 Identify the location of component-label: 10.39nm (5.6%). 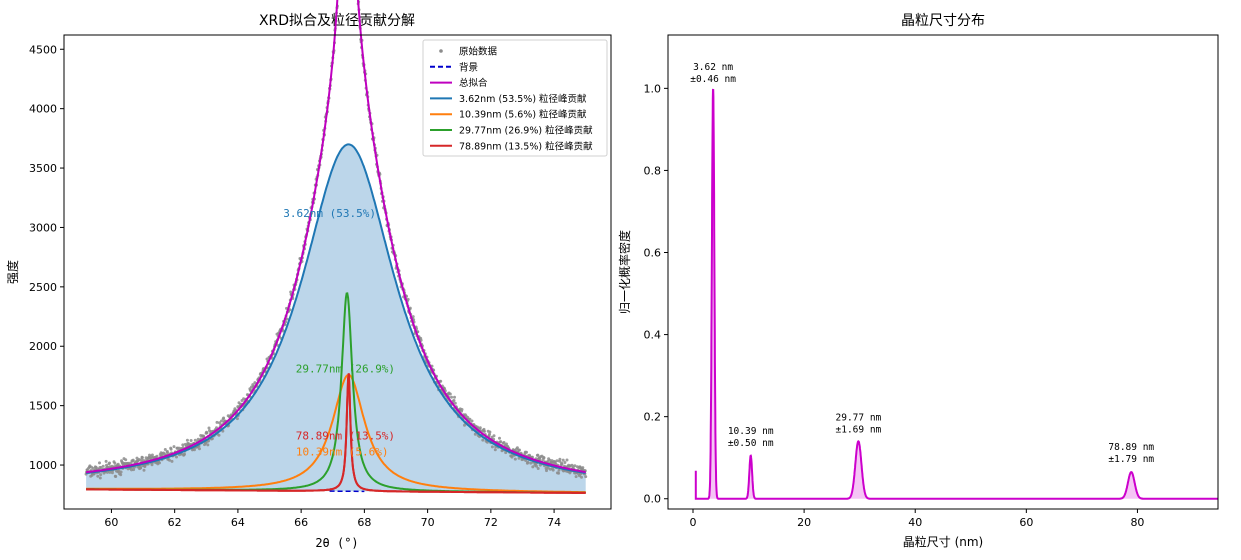
(342, 452).